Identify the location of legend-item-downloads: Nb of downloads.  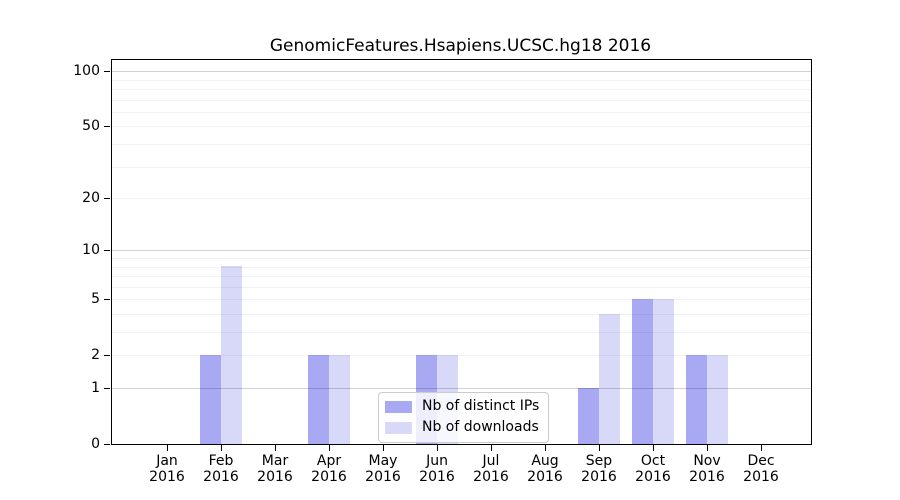
(462, 427).